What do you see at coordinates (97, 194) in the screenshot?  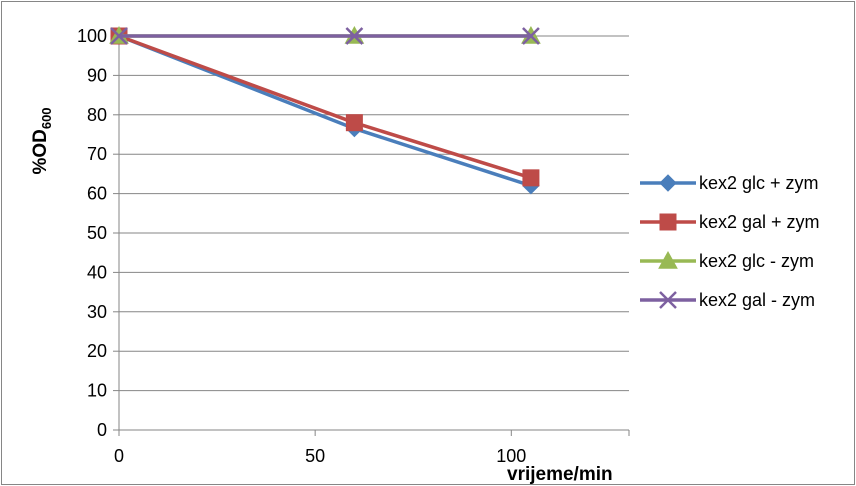 I see `y-tick-label: 60` at bounding box center [97, 194].